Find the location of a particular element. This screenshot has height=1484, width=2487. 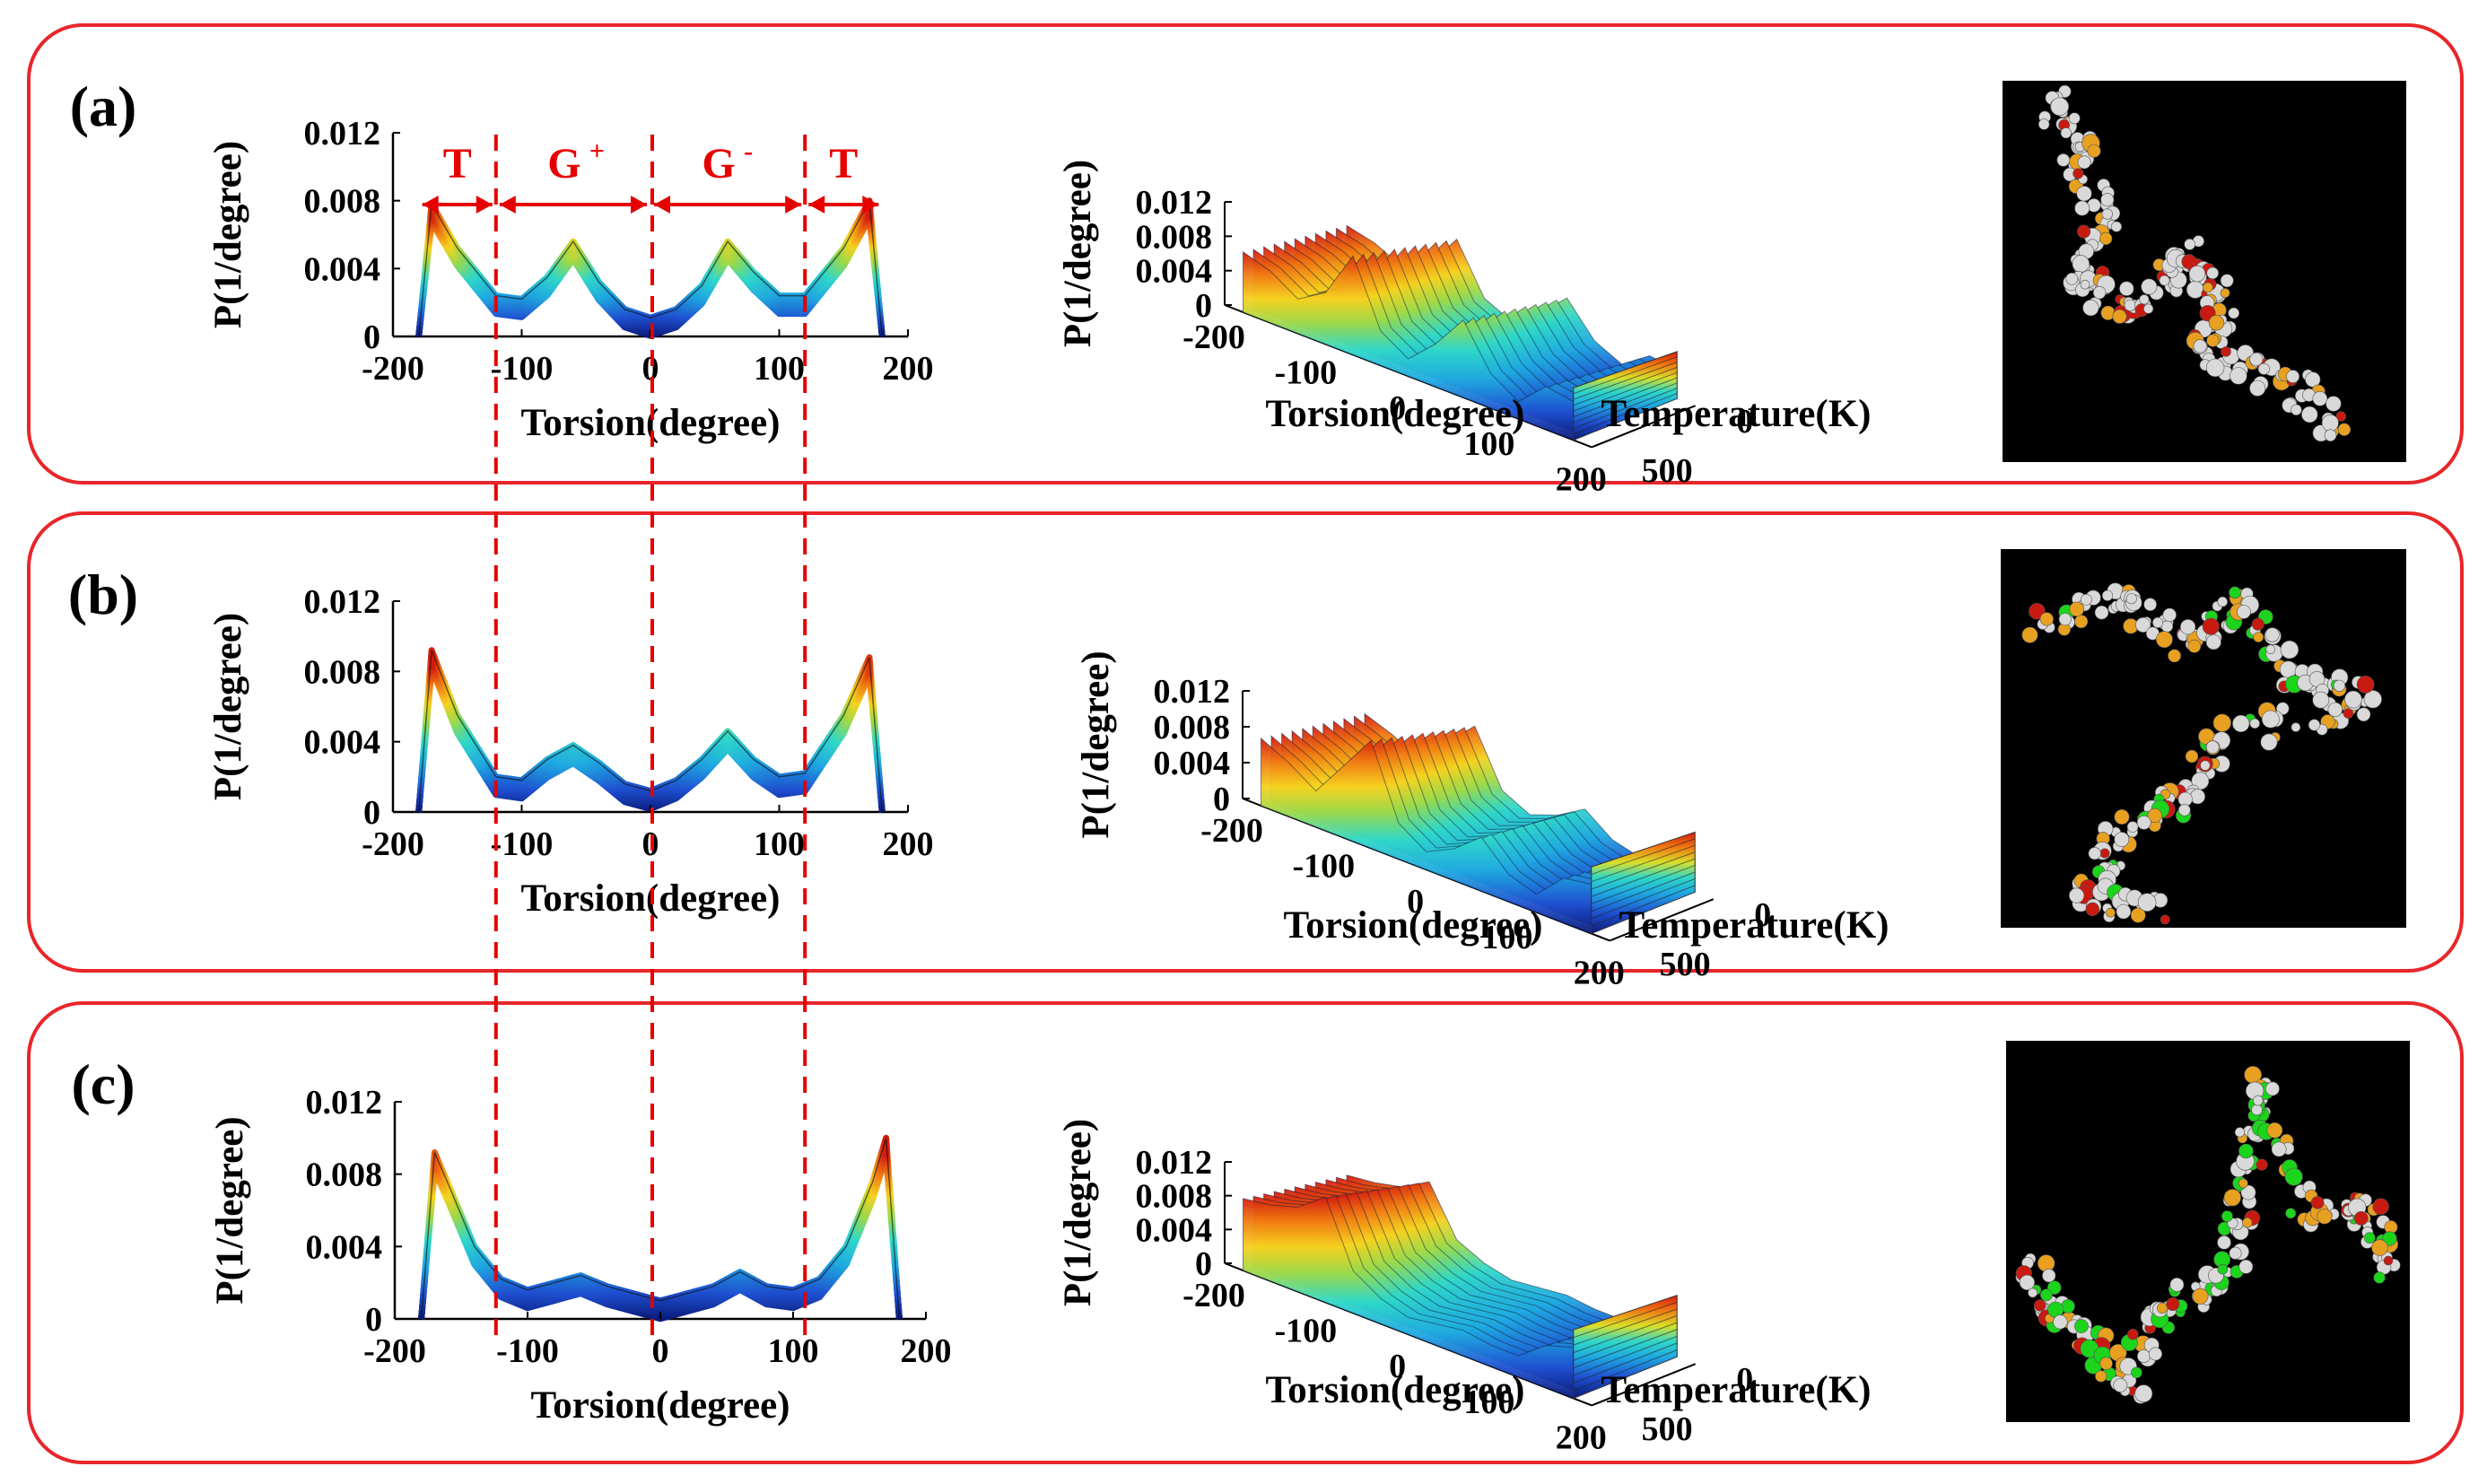

t-tick-label: 500 is located at coordinates (1668, 1429).